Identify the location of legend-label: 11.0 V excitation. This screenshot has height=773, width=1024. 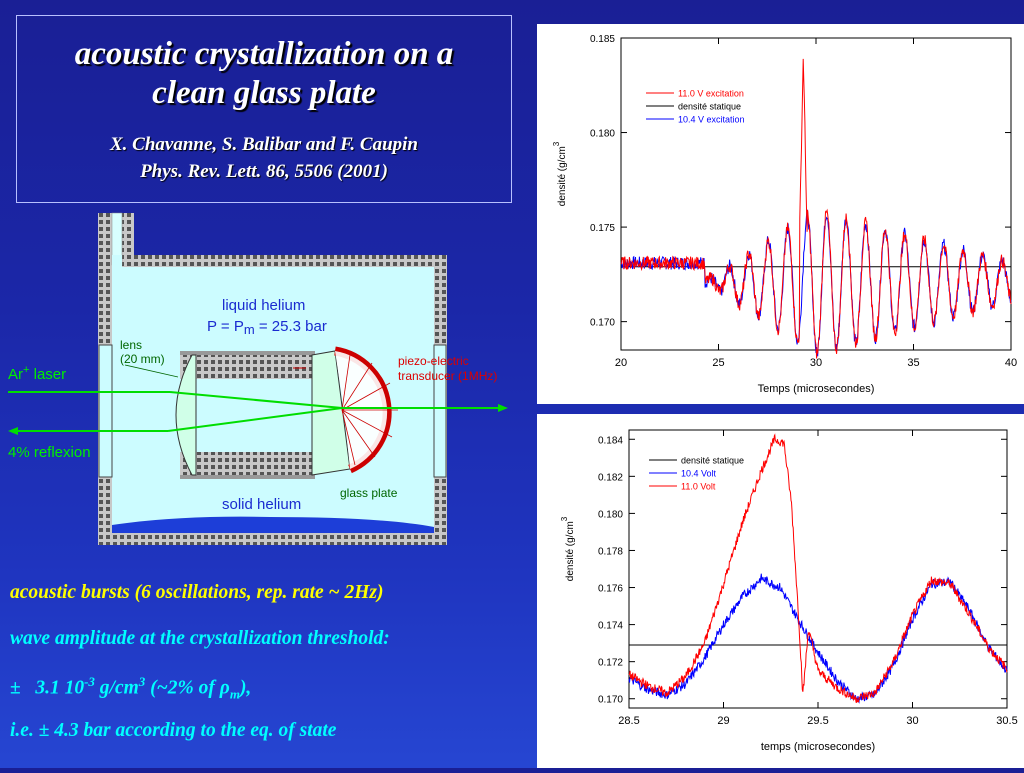
(711, 94).